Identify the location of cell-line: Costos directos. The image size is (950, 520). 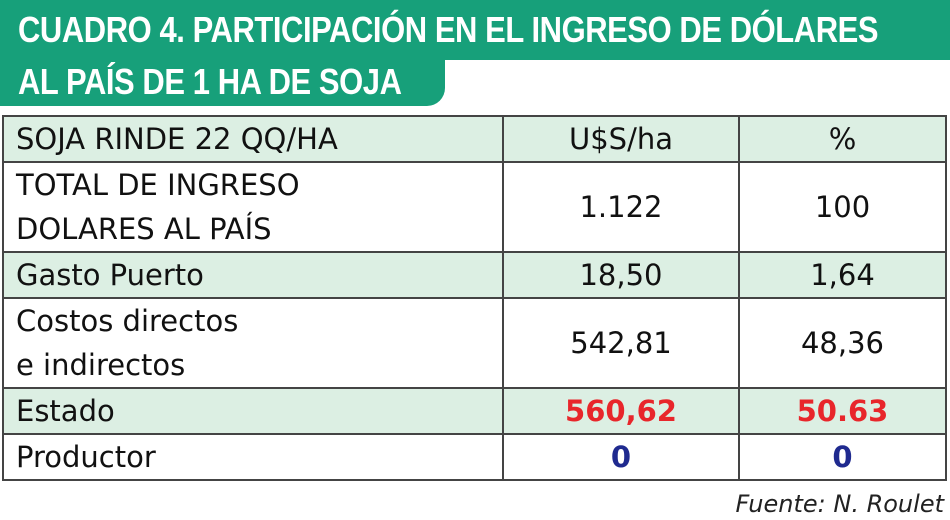
(127, 321).